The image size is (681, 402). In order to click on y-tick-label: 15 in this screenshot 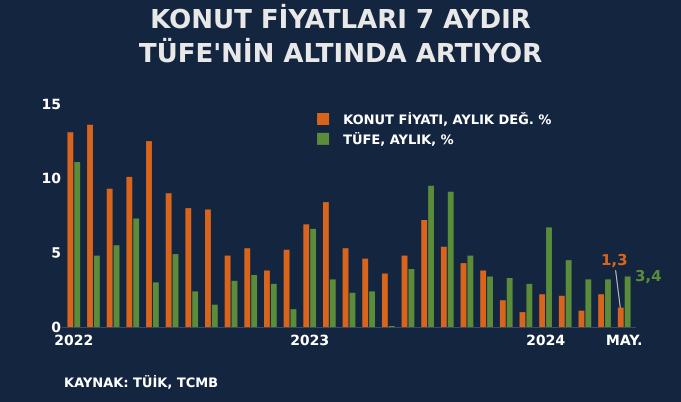, I will do `click(51, 104)`.